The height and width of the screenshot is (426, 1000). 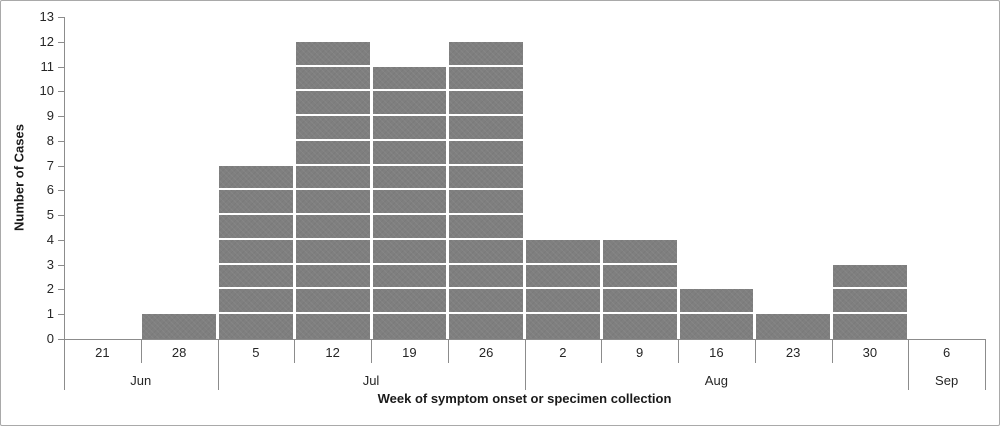 I want to click on week-label: 9, so click(x=640, y=352).